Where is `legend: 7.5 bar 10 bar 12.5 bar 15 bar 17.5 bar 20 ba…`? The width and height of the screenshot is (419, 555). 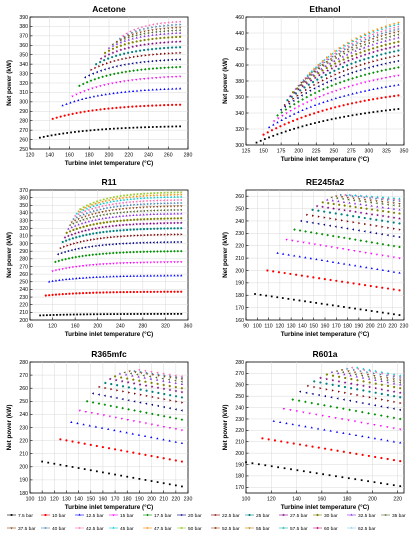 legend: 7.5 bar 10 bar 12.5 bar 15 bar 17.5 bar 20 ba… is located at coordinates (206, 522).